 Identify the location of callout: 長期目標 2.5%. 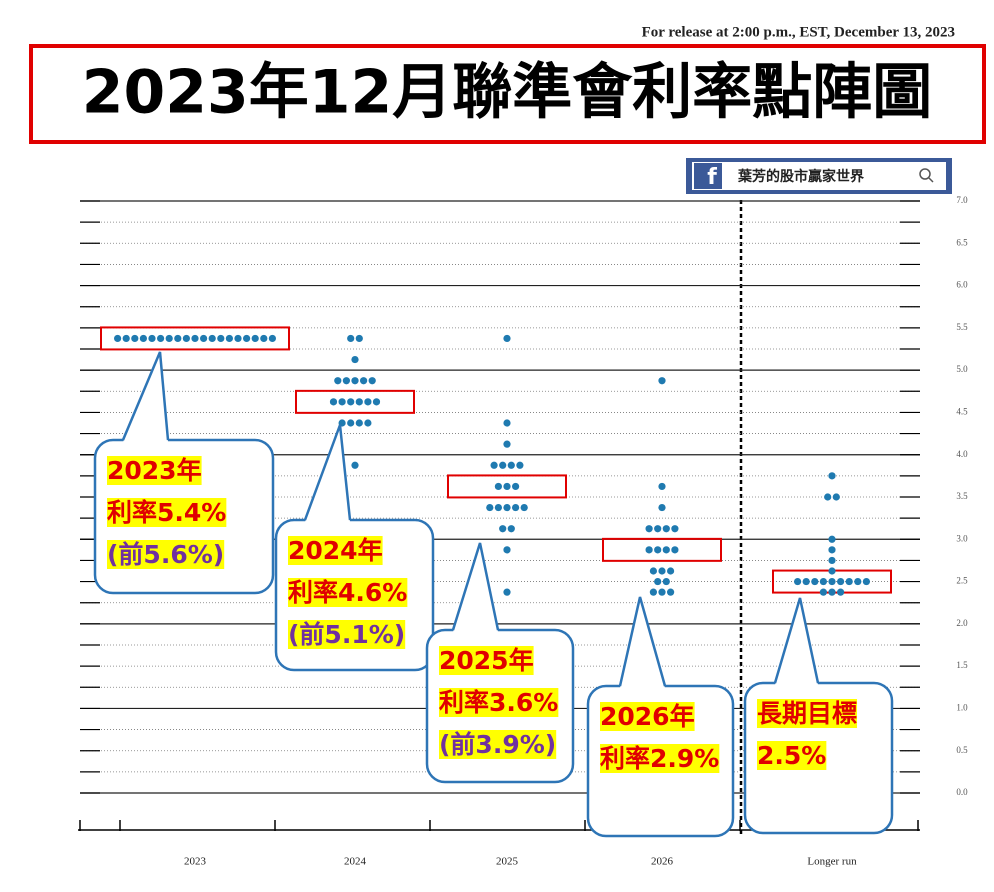
(818, 716).